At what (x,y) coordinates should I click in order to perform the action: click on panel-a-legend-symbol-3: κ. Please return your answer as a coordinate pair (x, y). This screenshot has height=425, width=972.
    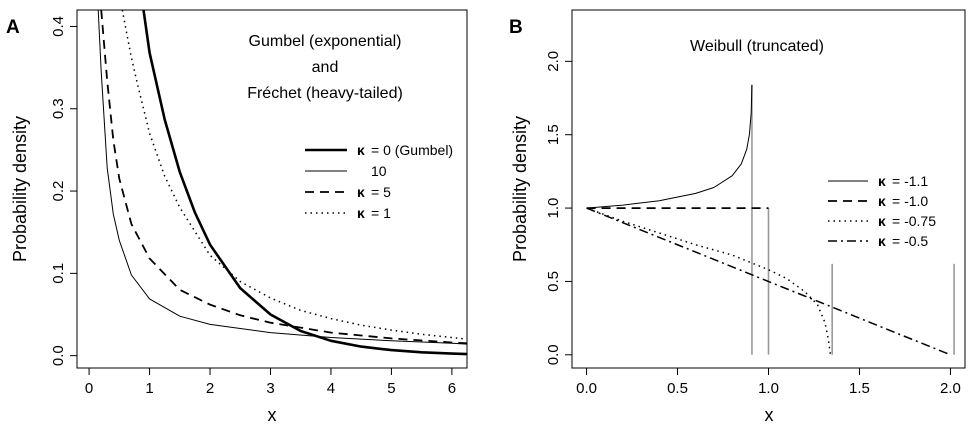
    Looking at the image, I should click on (361, 213).